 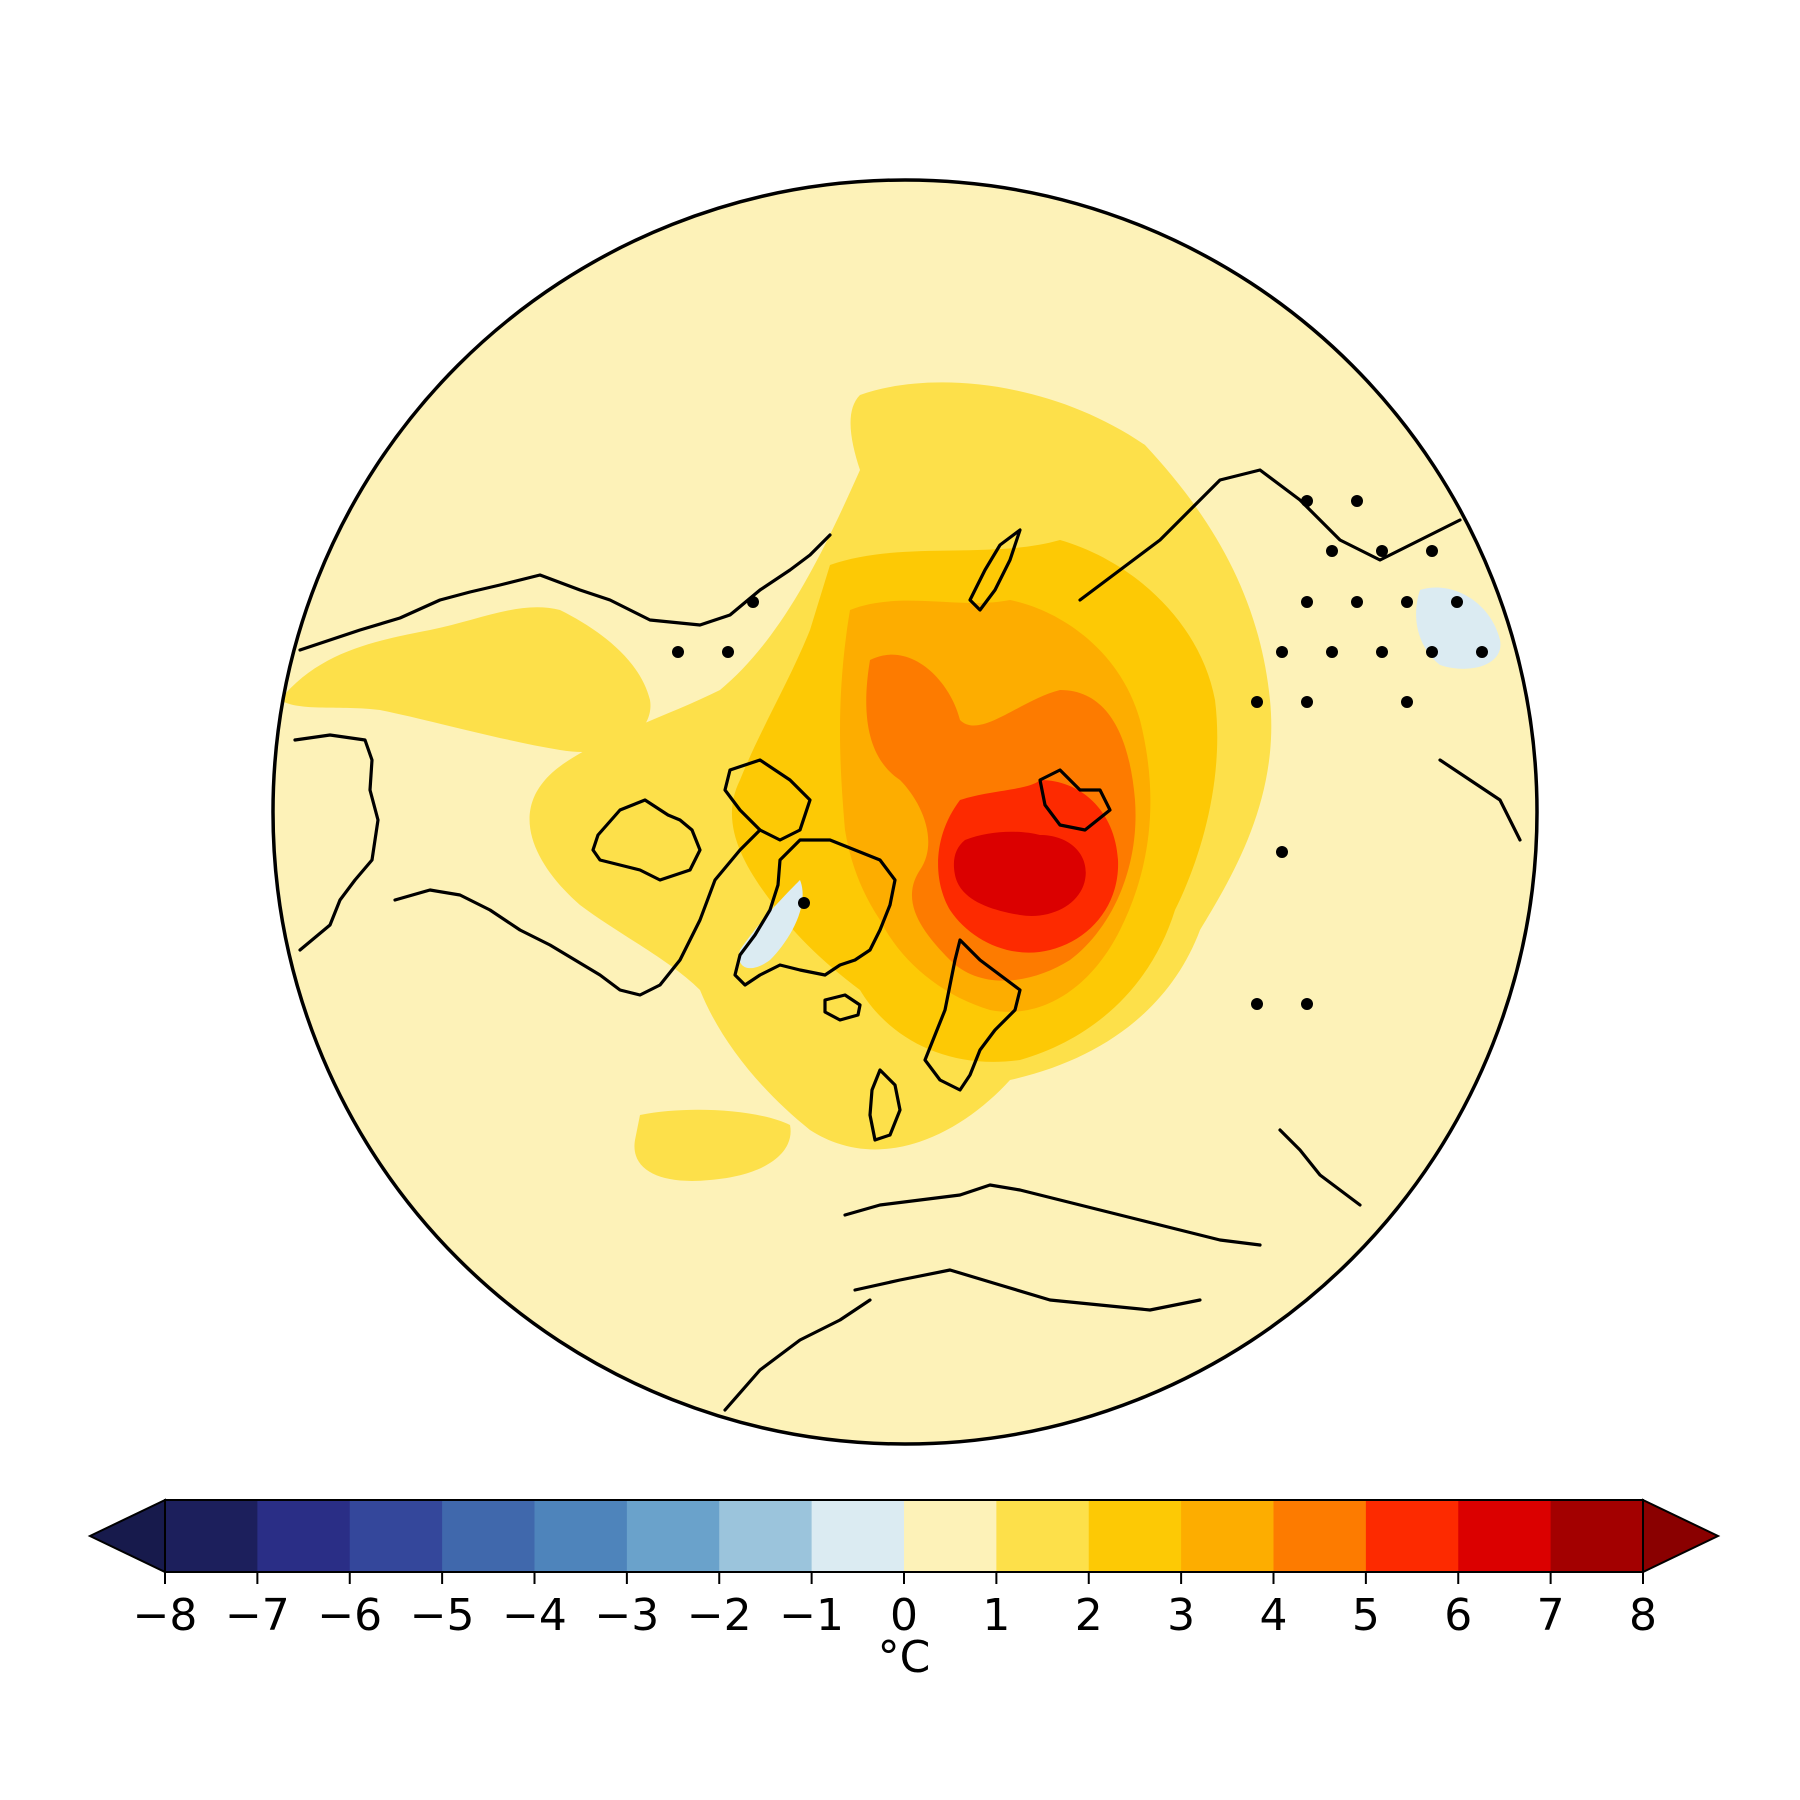 What do you see at coordinates (646, 840) in the screenshot?
I see `coastline-hudson-bay` at bounding box center [646, 840].